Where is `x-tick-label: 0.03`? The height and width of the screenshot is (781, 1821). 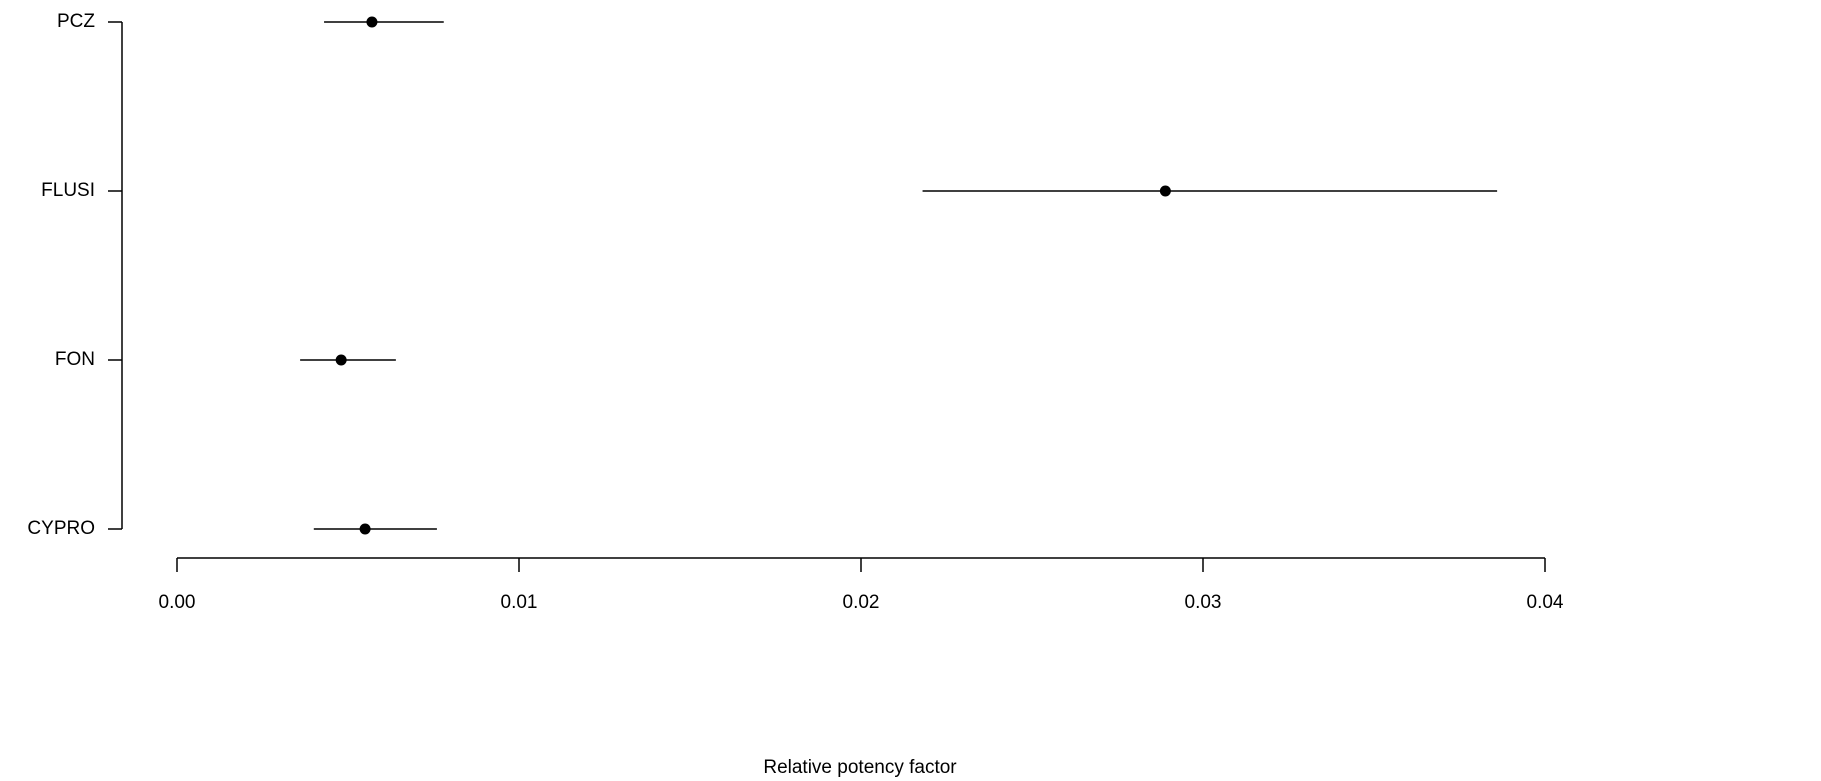 x-tick-label: 0.03 is located at coordinates (1203, 602).